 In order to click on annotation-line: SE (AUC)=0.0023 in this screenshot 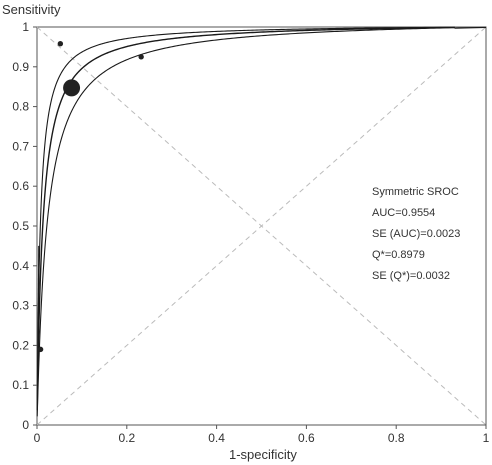, I will do `click(416, 234)`.